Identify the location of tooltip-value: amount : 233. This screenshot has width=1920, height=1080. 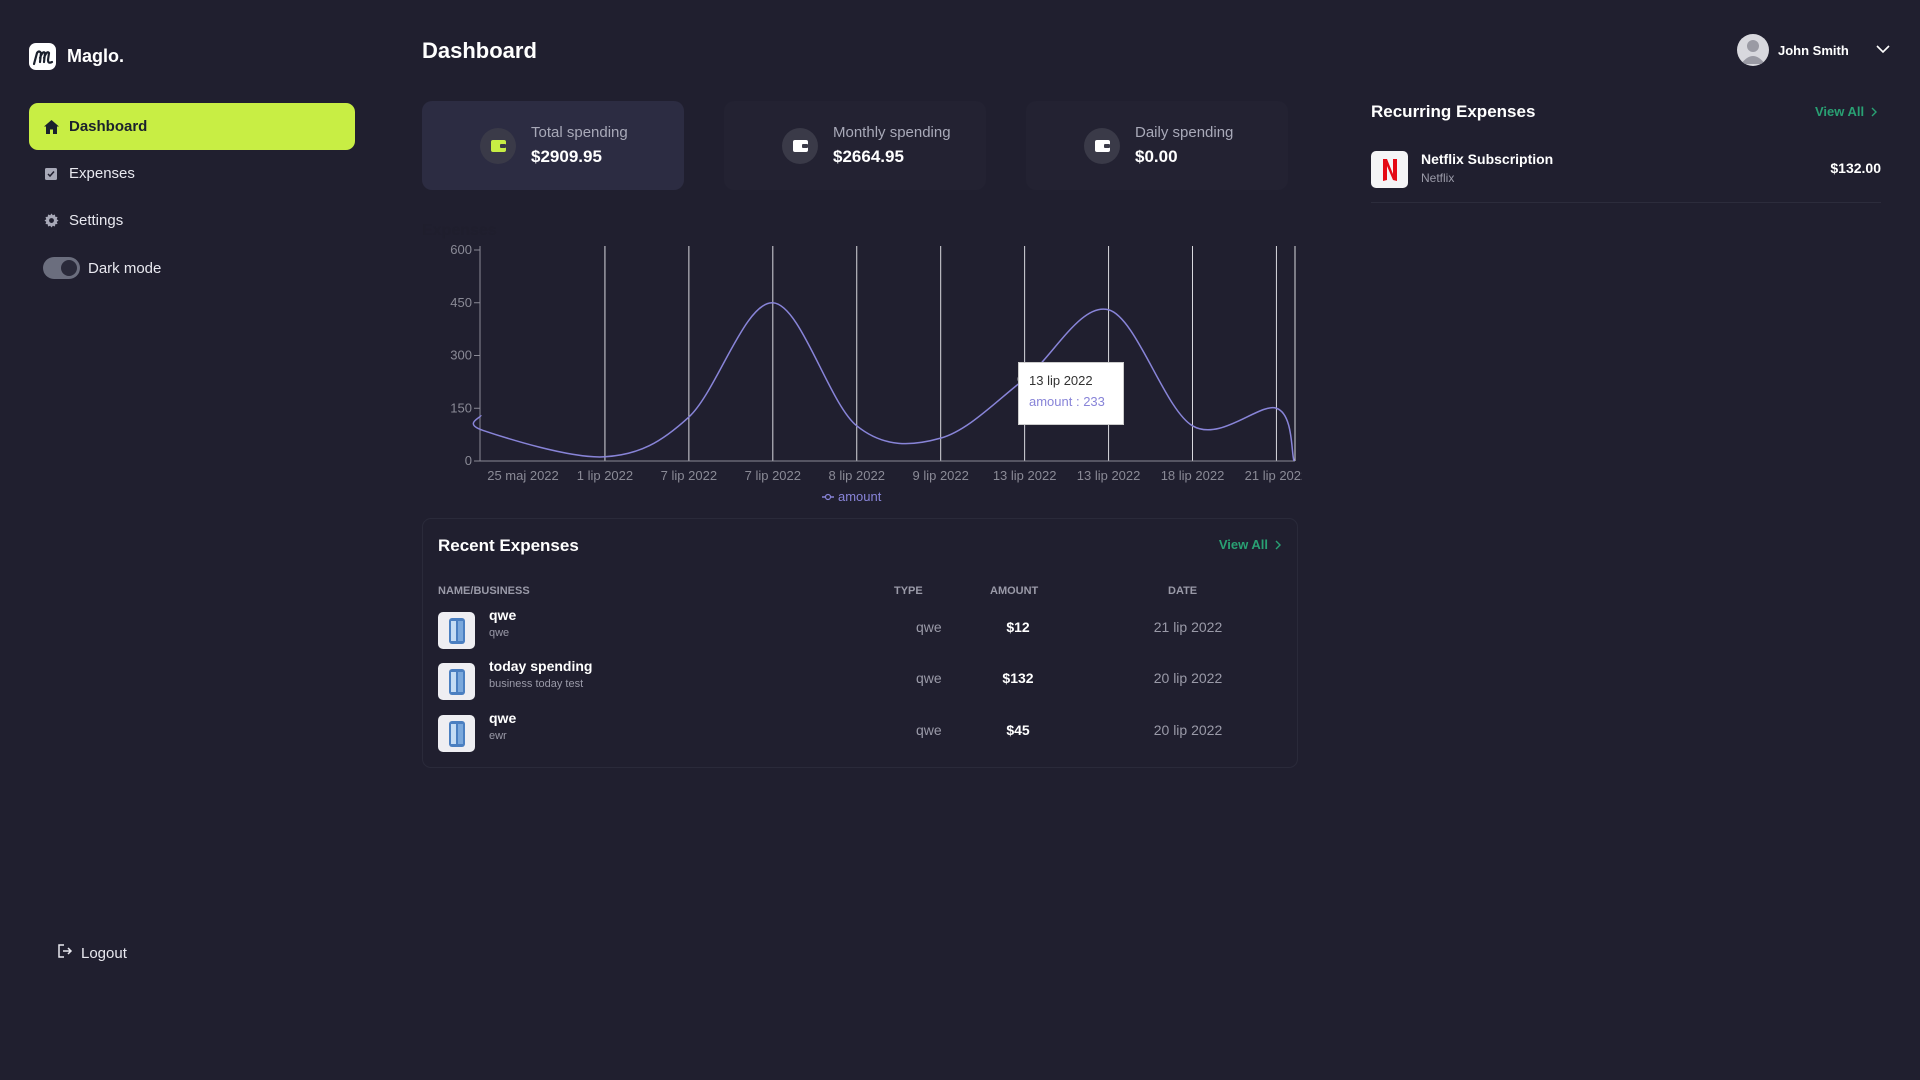
(1067, 401).